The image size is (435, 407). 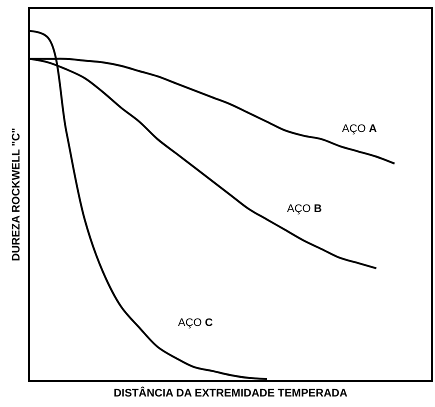 What do you see at coordinates (304, 209) in the screenshot?
I see `series-label: AÇO B` at bounding box center [304, 209].